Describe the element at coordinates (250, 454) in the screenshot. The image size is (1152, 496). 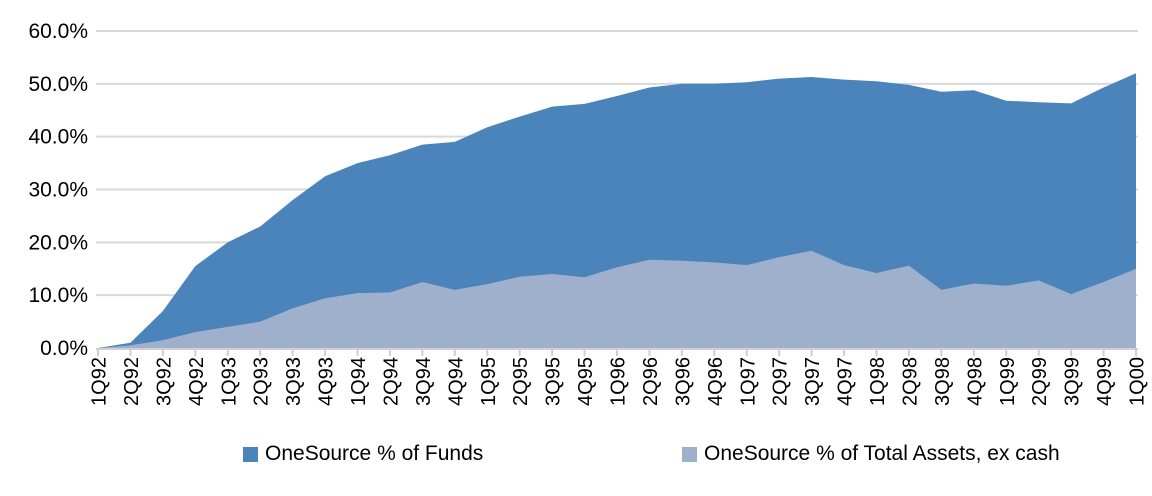
I see `legend-swatch-funds-icon` at that location.